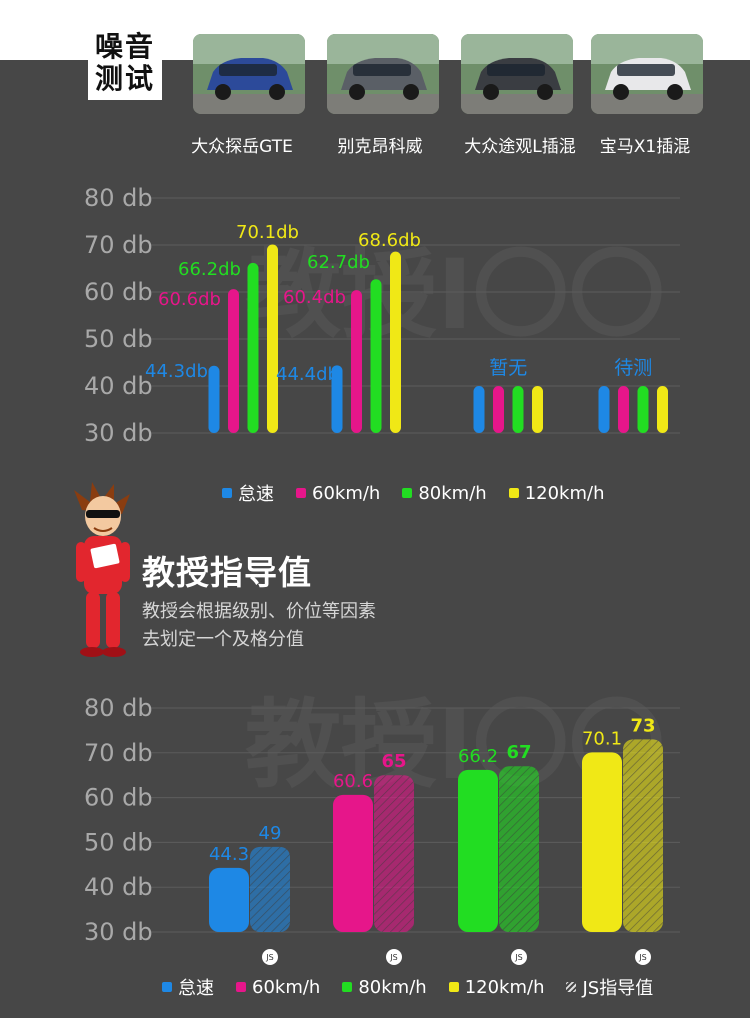  I want to click on data-label: 60.4db, so click(314, 297).